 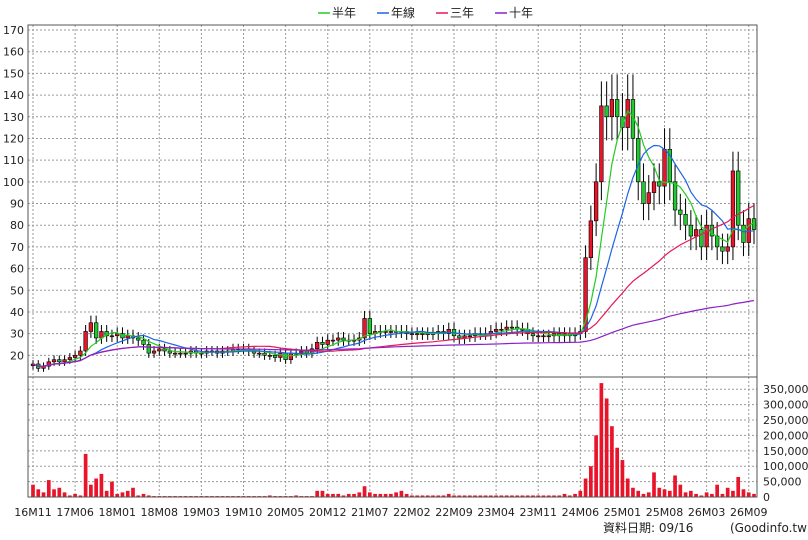 I want to click on volume-tick-label: 200,000, so click(x=785, y=435).